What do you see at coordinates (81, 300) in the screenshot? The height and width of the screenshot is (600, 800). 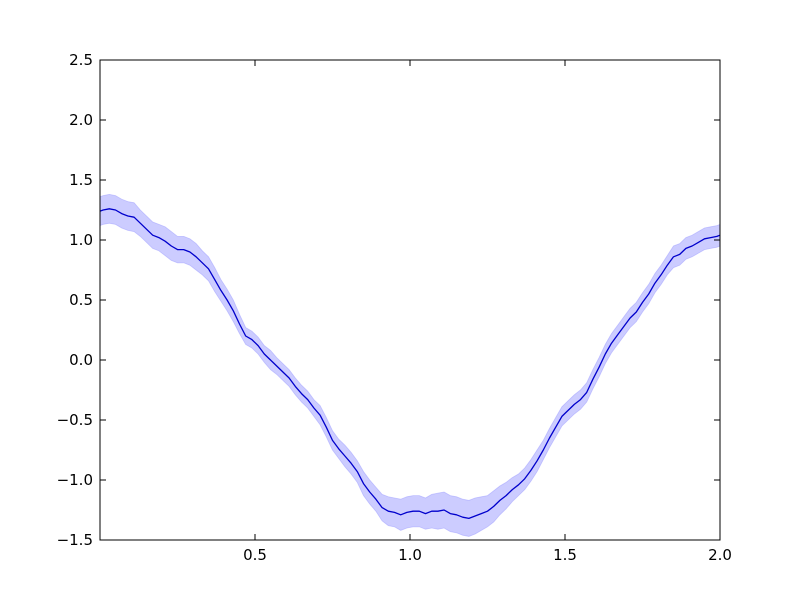 I see `y-tick-label: 0.5` at bounding box center [81, 300].